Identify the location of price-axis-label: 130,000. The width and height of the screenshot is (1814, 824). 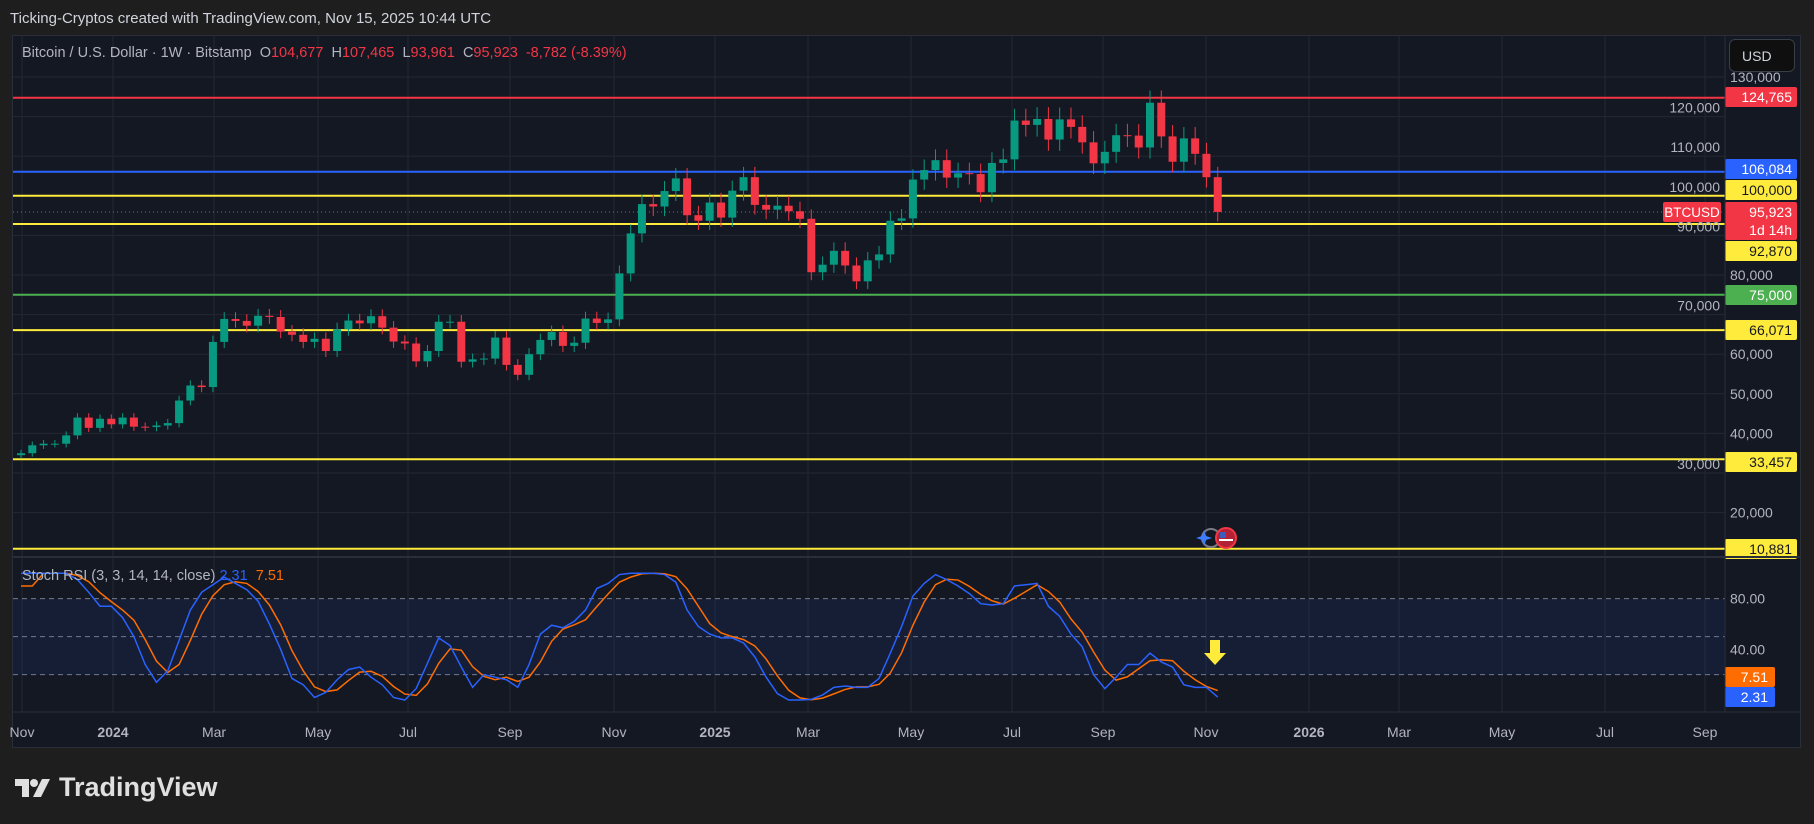
(1755, 77).